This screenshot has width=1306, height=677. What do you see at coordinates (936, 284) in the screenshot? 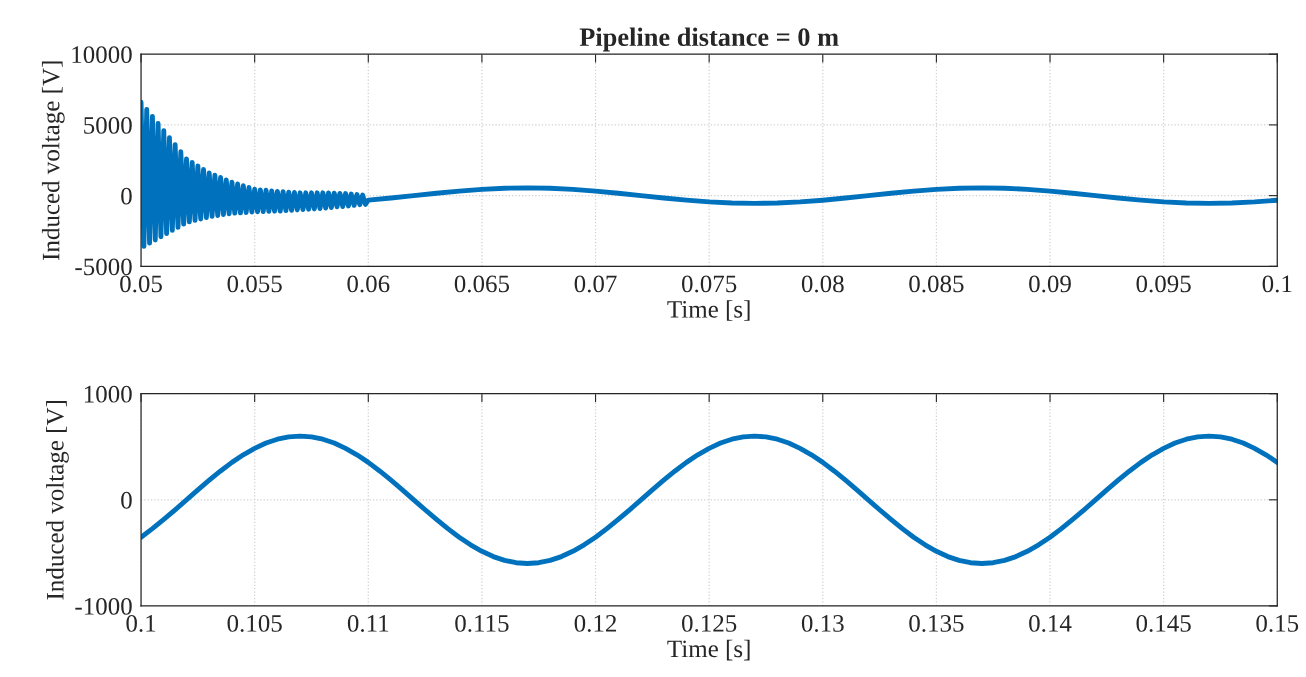
I see `x-tick-label: 0.085` at bounding box center [936, 284].